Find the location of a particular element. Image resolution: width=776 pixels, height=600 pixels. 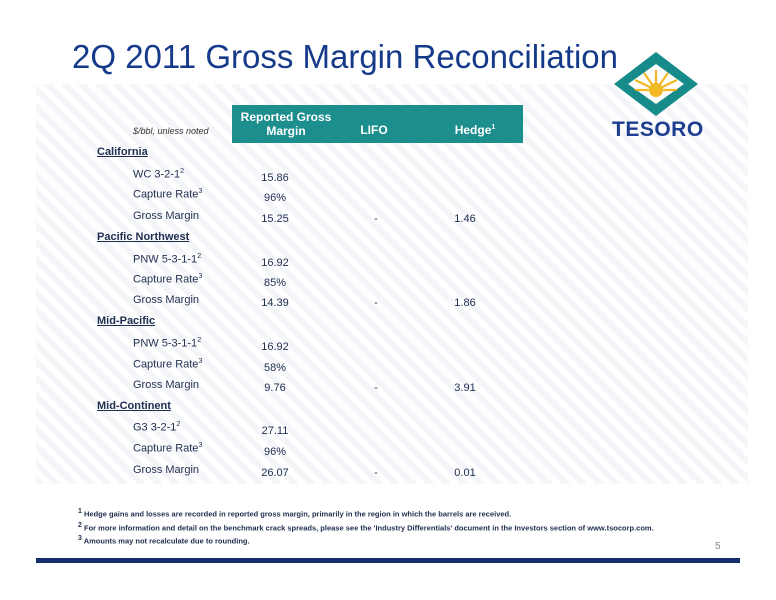

units-note: $/bbl, unless noted is located at coordinates (171, 131).